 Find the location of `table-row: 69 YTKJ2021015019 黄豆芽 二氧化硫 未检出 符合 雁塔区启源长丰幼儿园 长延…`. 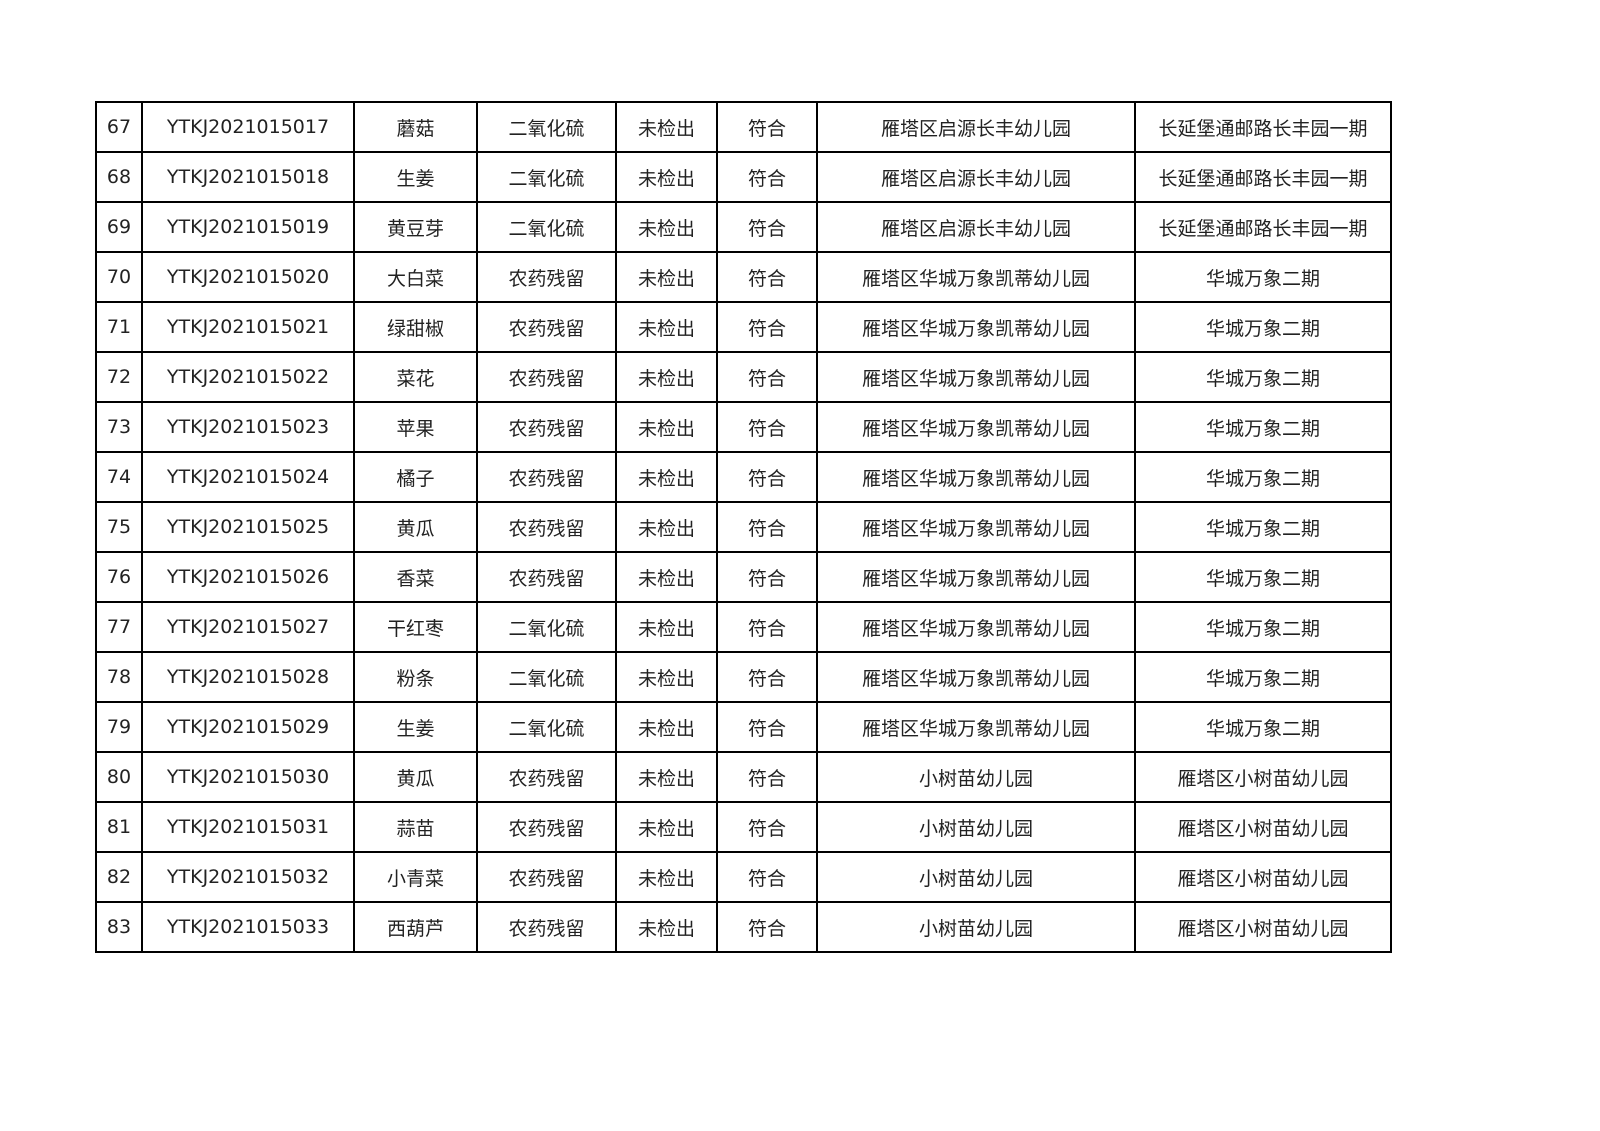

table-row: 69 YTKJ2021015019 黄豆芽 二氧化硫 未检出 符合 雁塔区启源长丰幼儿园 长延… is located at coordinates (743, 227).